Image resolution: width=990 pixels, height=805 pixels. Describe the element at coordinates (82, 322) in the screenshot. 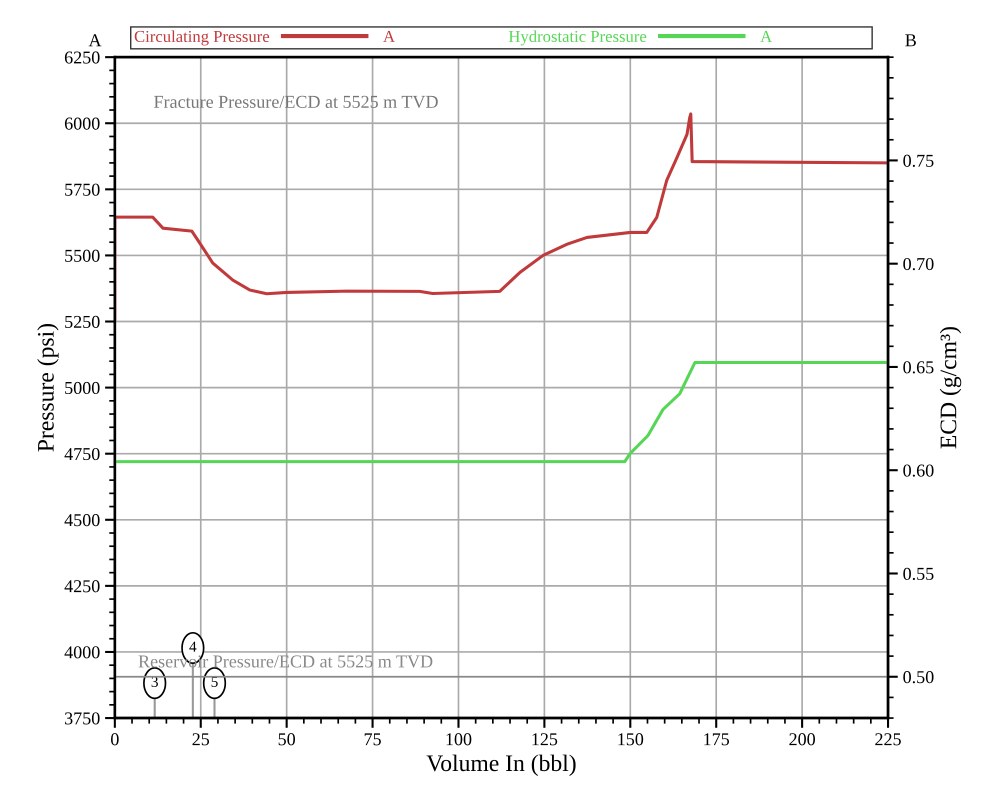

I see `y-tick-label: 5250` at that location.